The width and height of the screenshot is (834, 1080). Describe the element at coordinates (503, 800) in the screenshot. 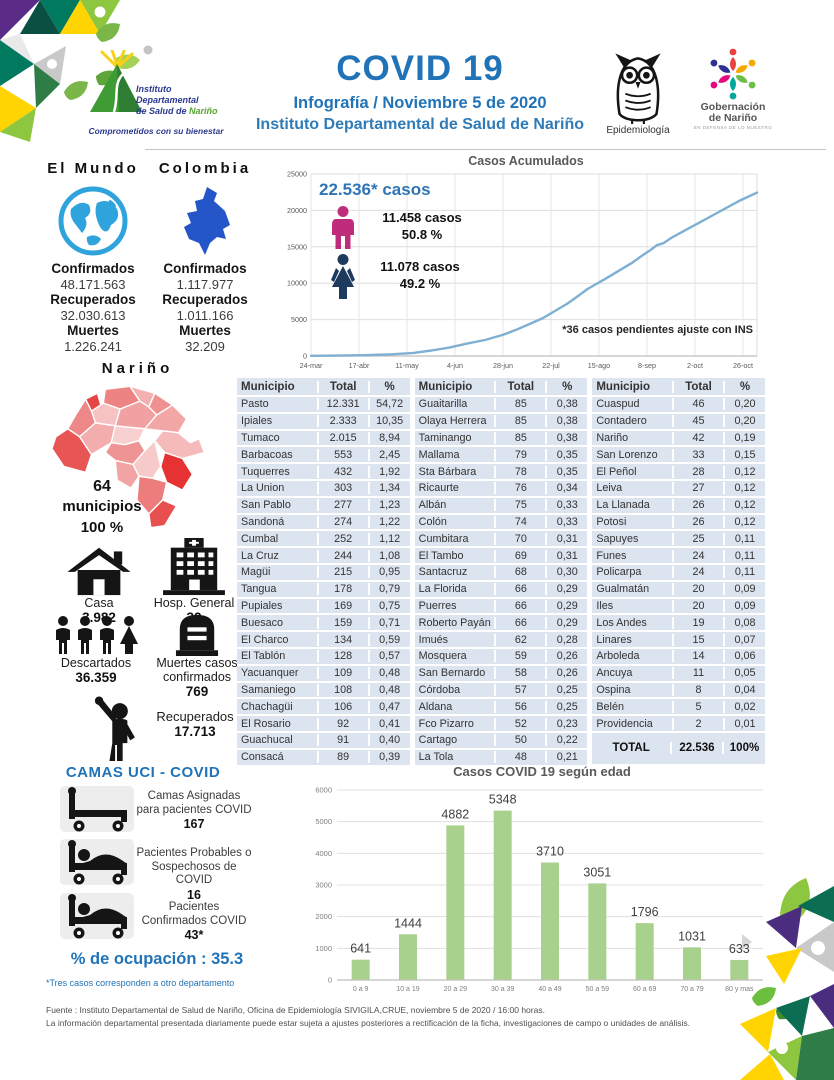

I see `svg-text: 5348` at that location.